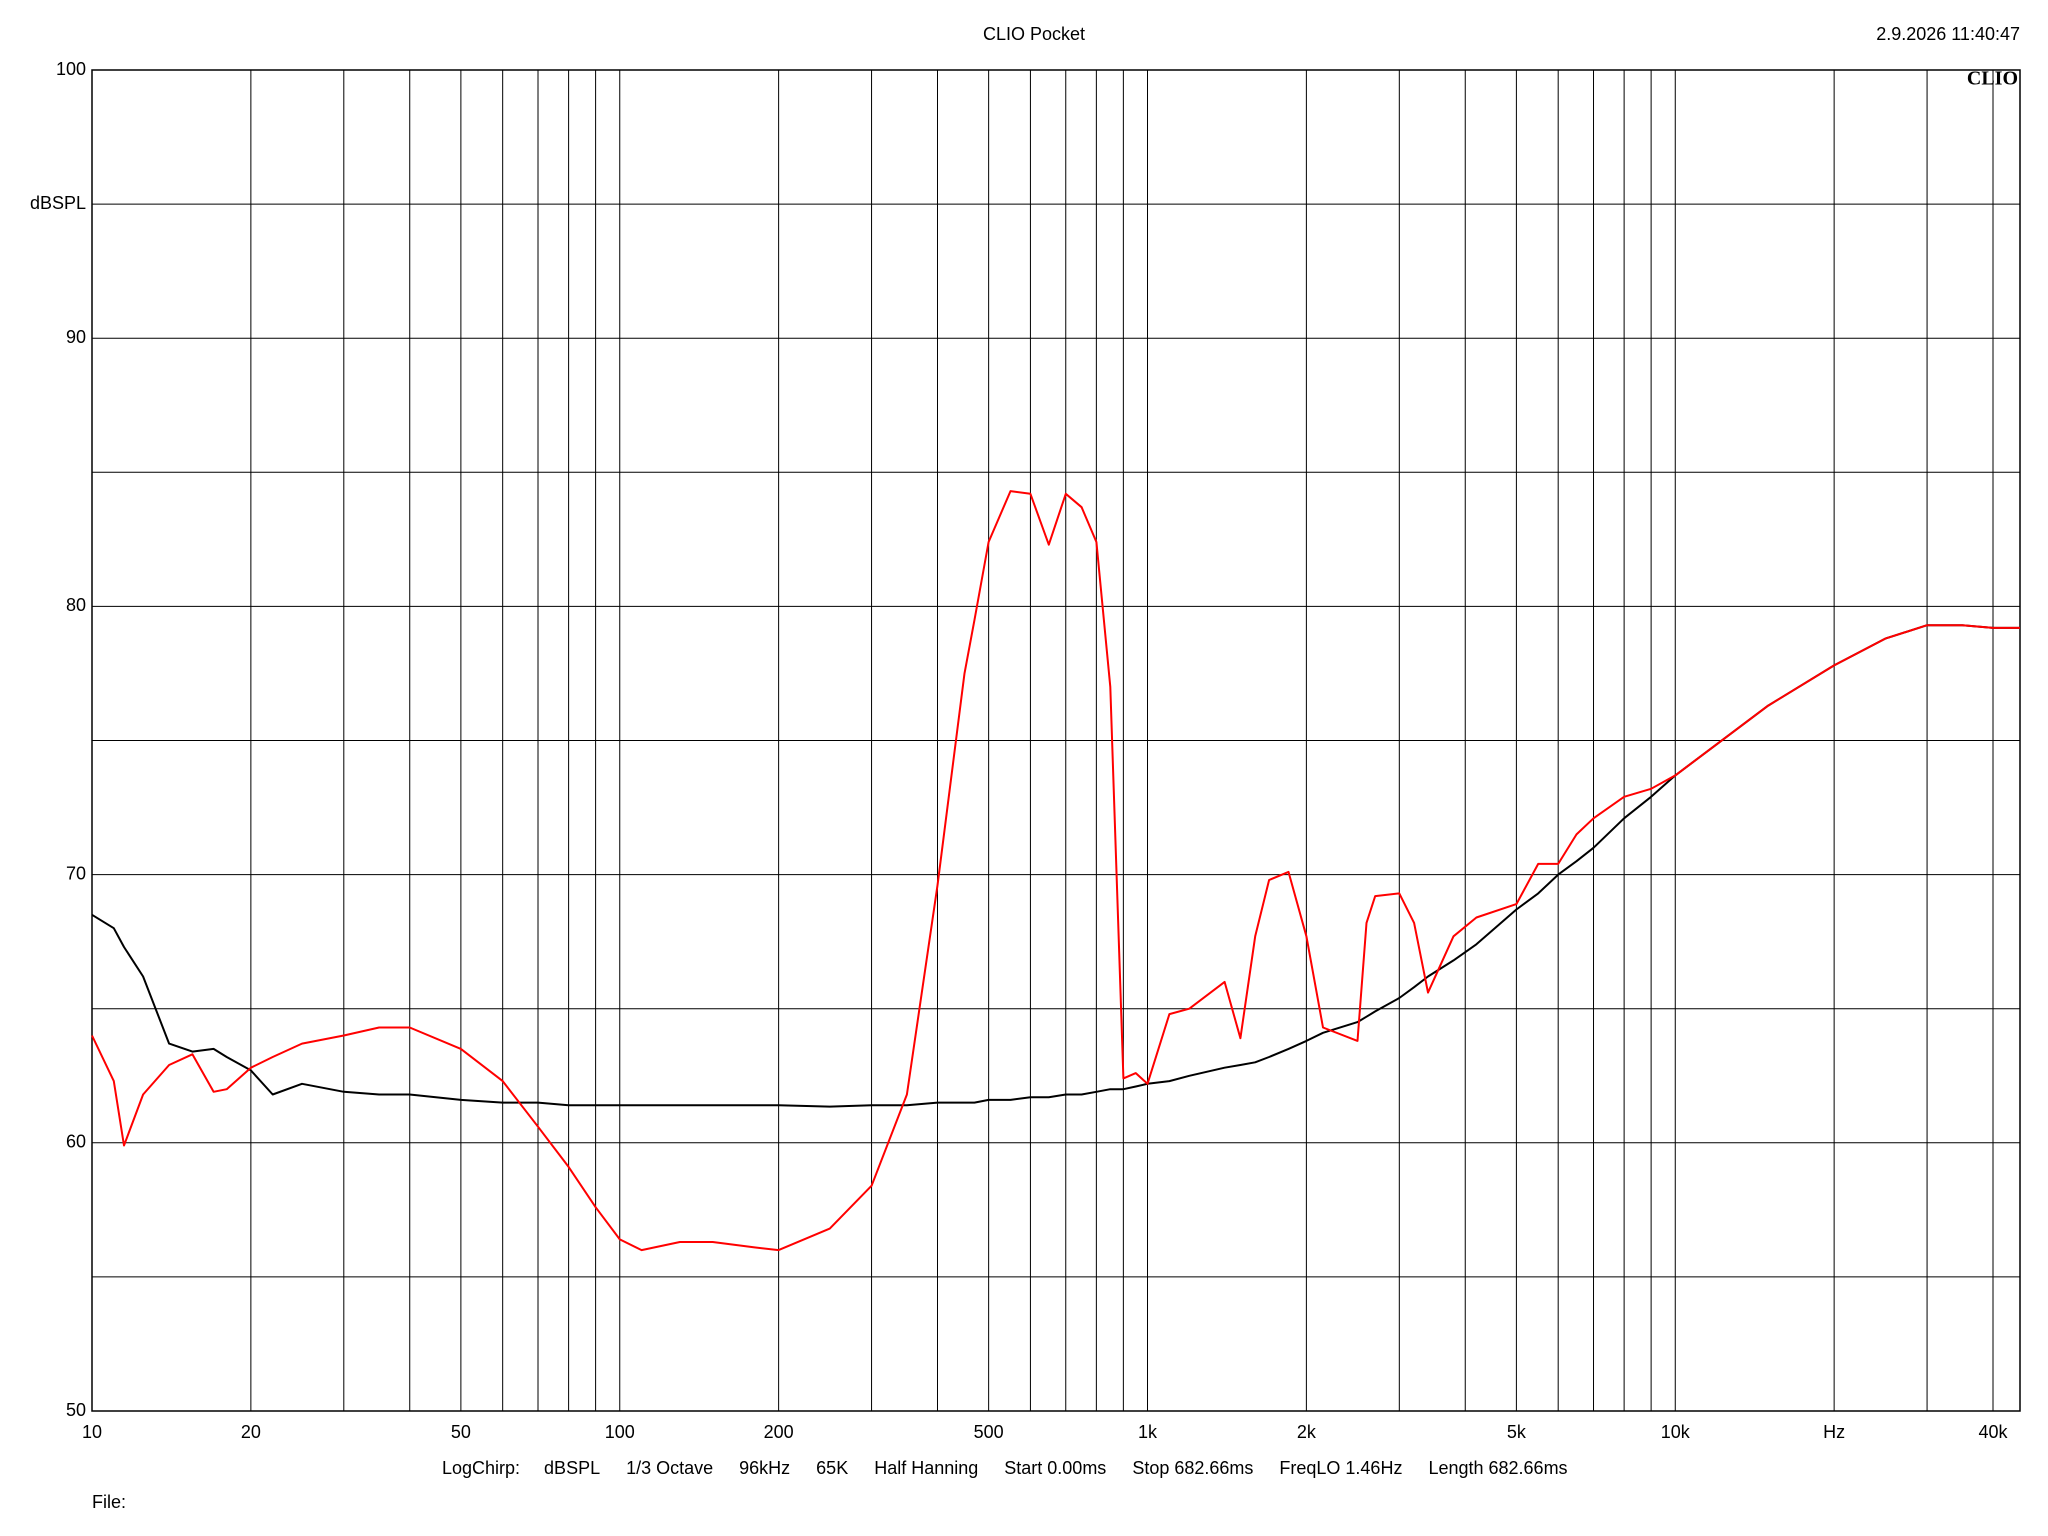 This screenshot has width=2048, height=1536. What do you see at coordinates (461, 1432) in the screenshot?
I see `x-tick-label: 50` at bounding box center [461, 1432].